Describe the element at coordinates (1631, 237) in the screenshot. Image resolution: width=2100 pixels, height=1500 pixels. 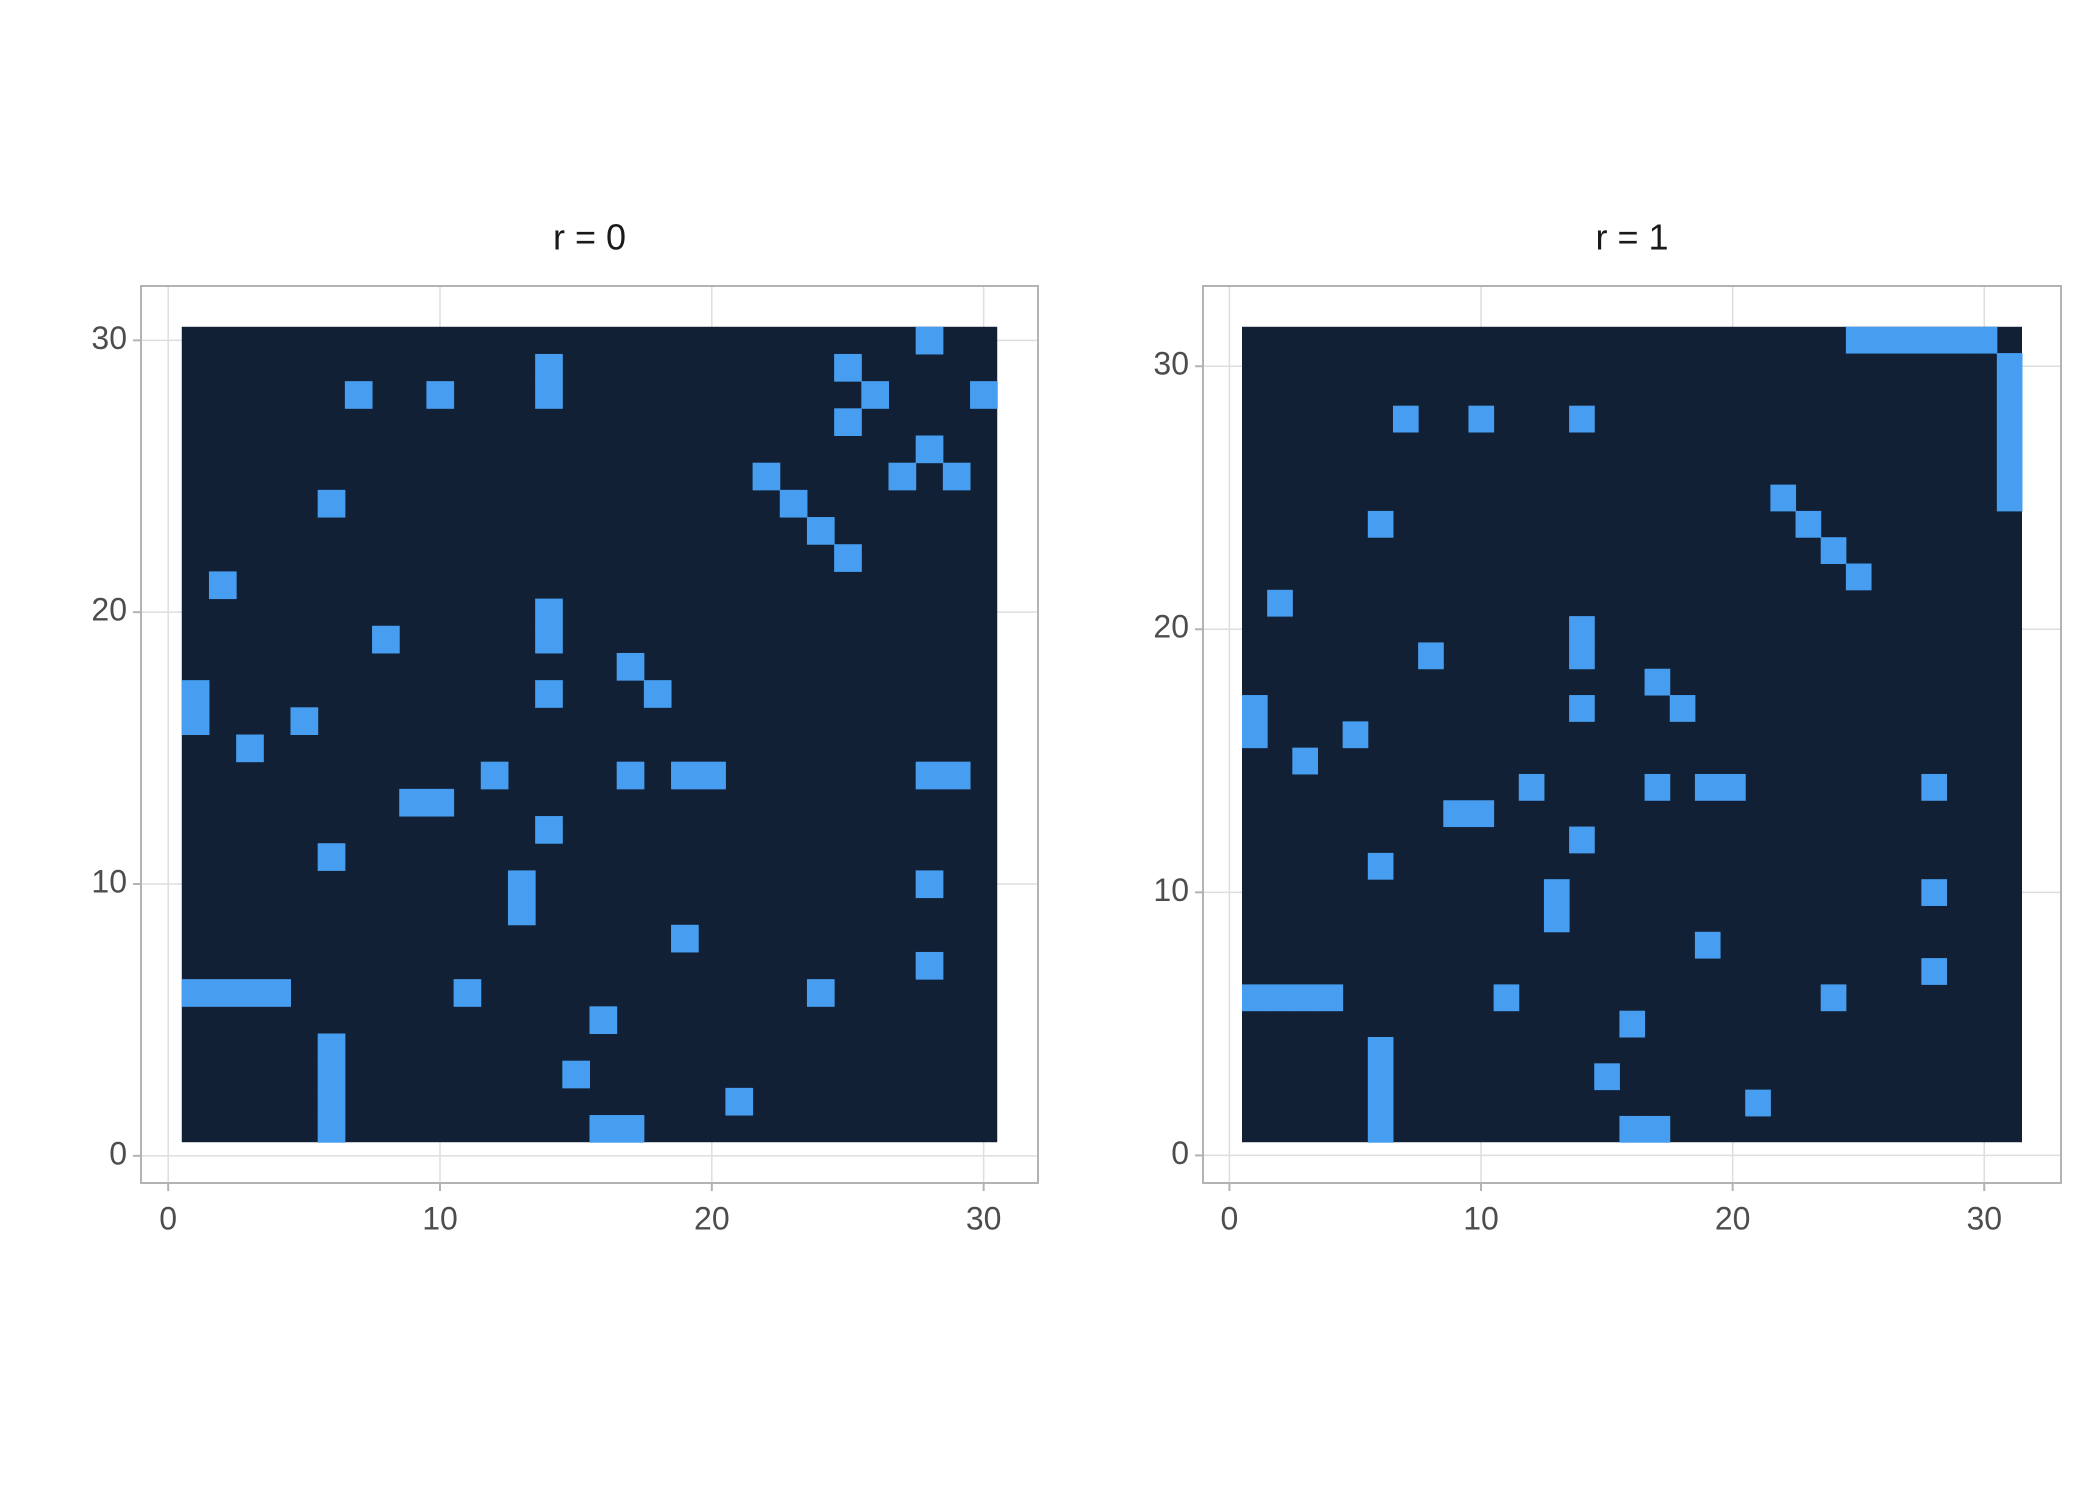
I see `panel-title: r = 1` at that location.